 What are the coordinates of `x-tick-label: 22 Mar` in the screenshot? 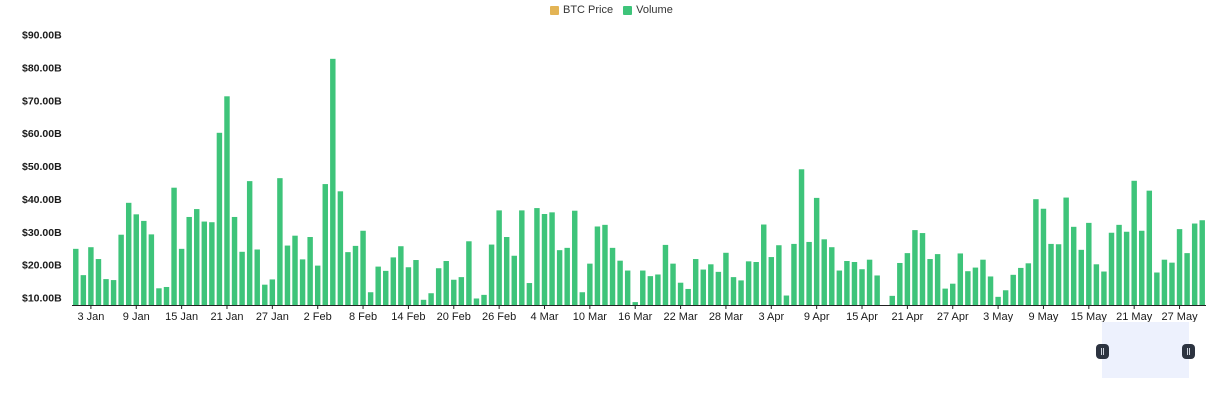 It's located at (680, 316).